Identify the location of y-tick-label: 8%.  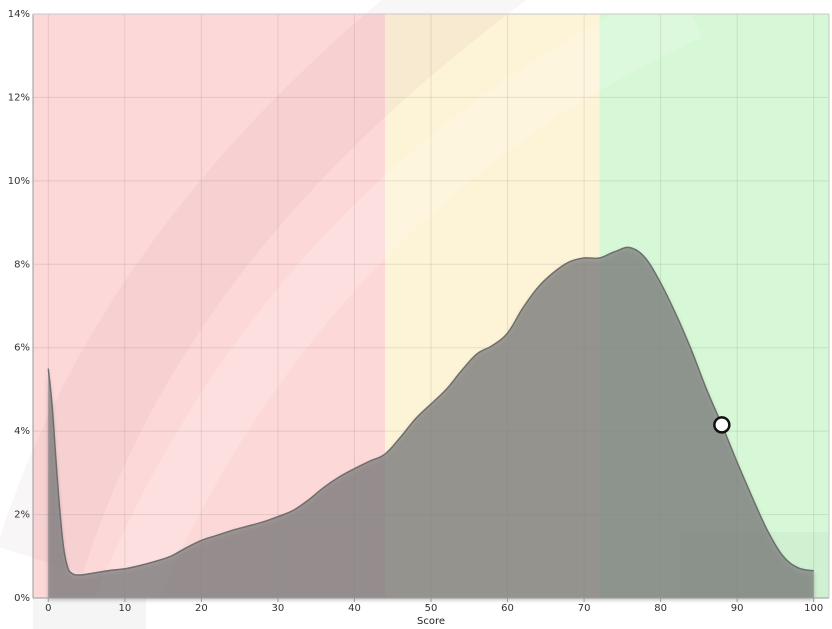
(22, 264).